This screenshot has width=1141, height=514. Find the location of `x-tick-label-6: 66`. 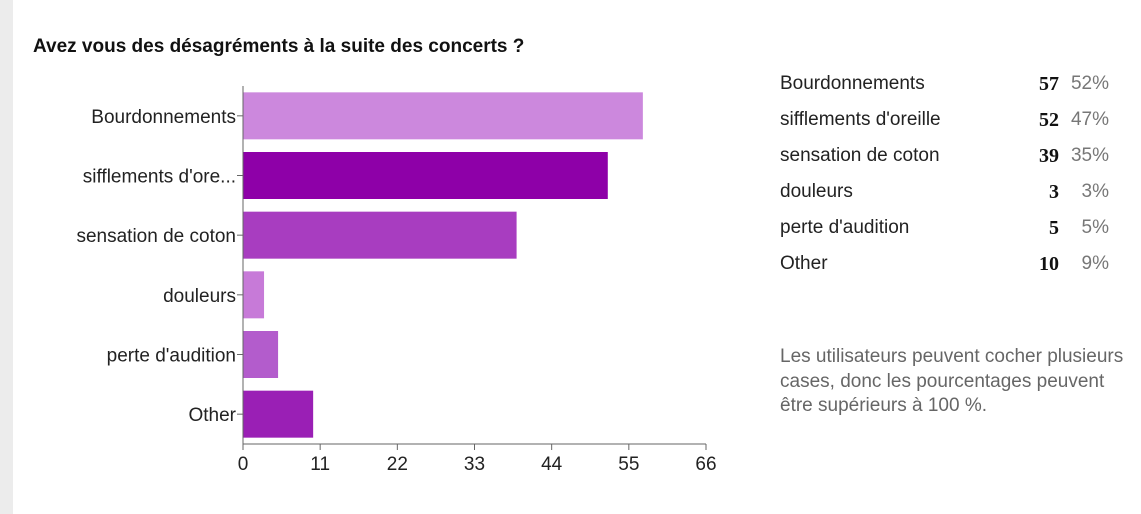

x-tick-label-6: 66 is located at coordinates (705, 464).